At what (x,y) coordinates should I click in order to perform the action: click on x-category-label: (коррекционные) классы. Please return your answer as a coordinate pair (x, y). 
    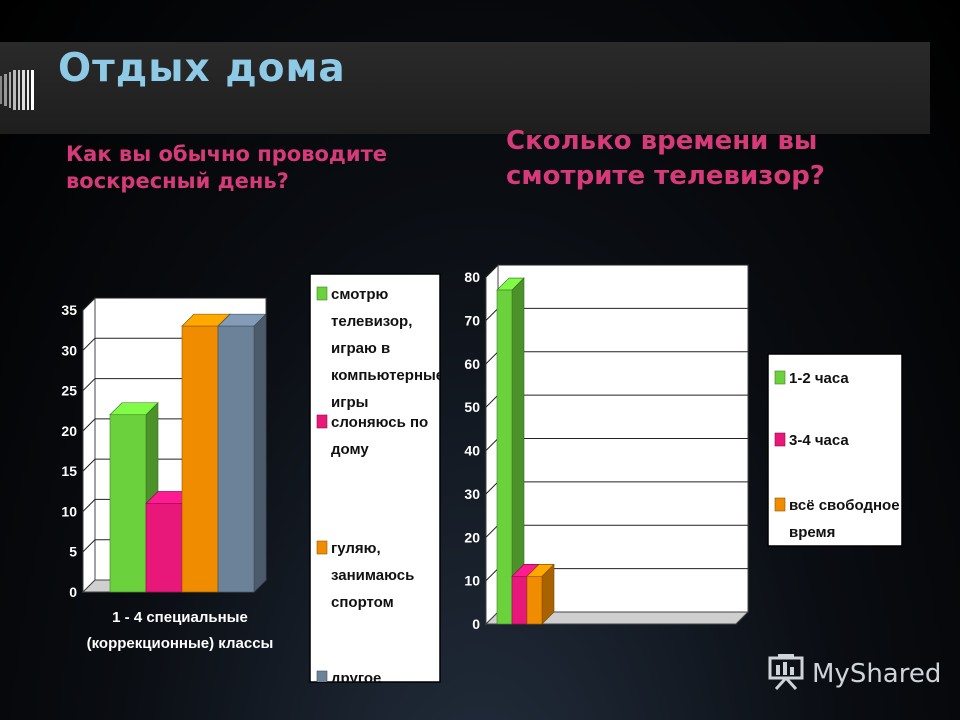
    Looking at the image, I should click on (180, 643).